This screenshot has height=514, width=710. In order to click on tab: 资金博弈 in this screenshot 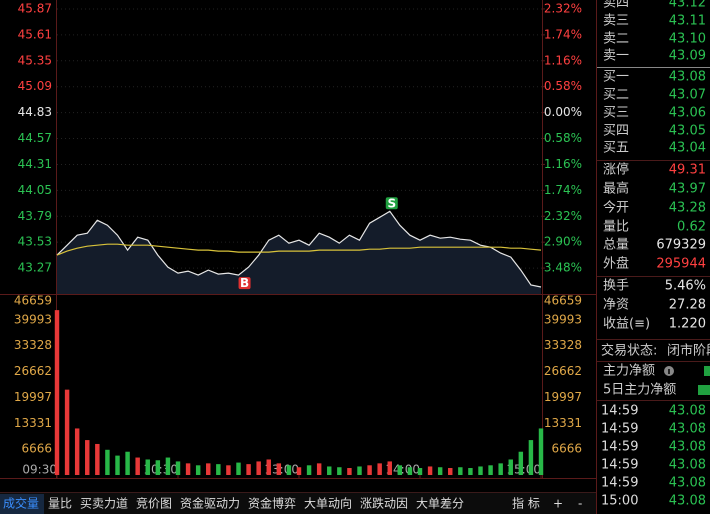, I will do `click(272, 503)`.